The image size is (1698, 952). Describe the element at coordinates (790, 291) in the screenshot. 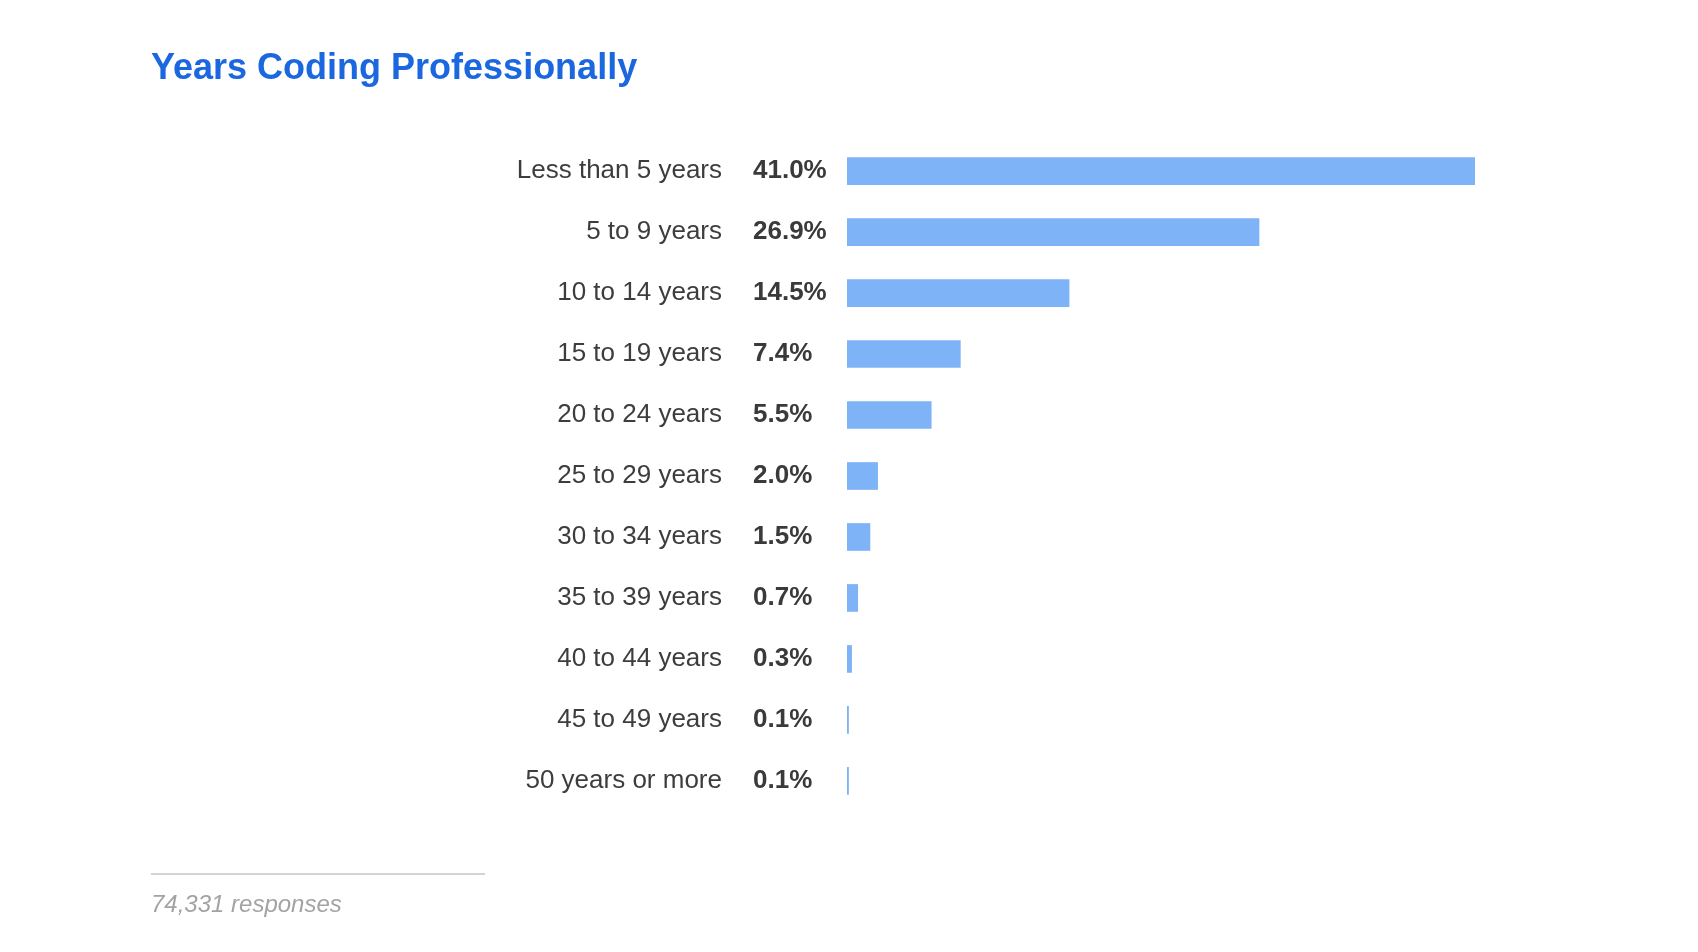

I see `data-label: 14.5%` at that location.